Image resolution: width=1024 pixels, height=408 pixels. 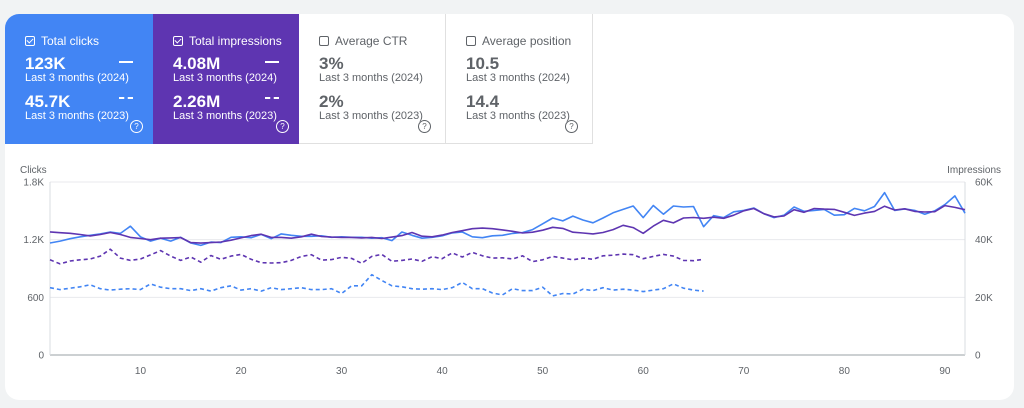 I want to click on x-axis-tick-label: 10, so click(x=141, y=371).